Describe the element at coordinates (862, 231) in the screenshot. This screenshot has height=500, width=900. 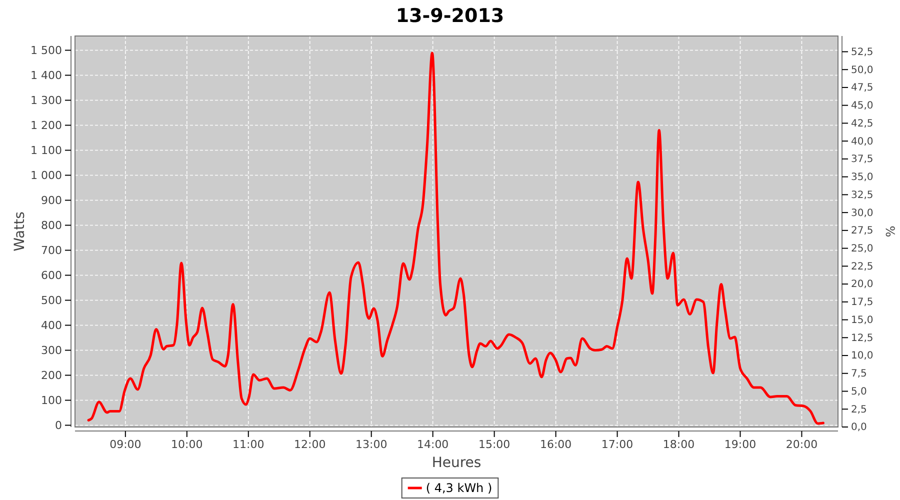
I see `y2-tick-label: 27,5` at that location.